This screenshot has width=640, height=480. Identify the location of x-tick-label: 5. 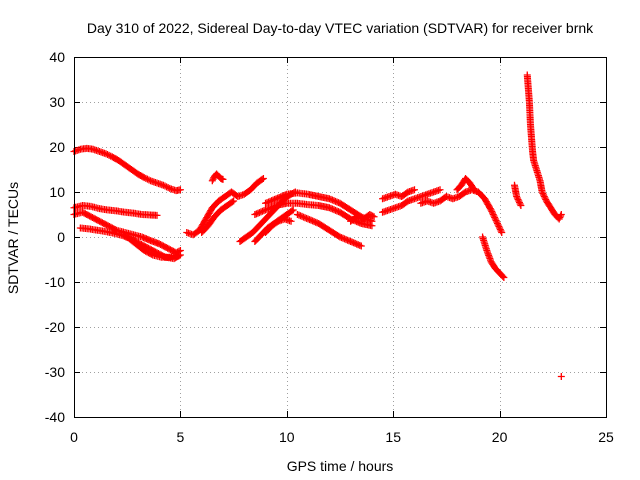
(181, 437).